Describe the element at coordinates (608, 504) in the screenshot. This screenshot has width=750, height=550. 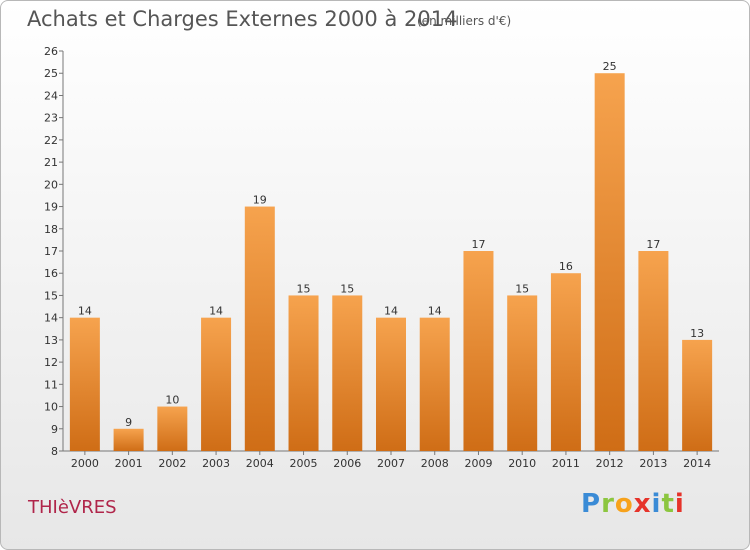
I see `logo-letter: r` at that location.